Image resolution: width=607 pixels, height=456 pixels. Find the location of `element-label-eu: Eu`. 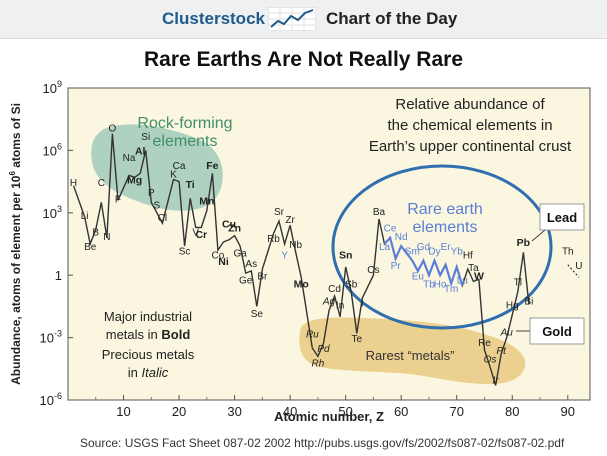

element-label-eu: Eu is located at coordinates (418, 276).